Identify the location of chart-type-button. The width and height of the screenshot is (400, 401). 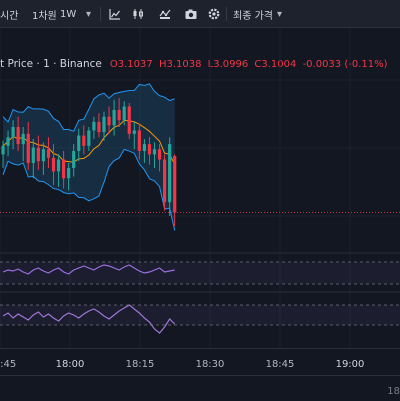
(138, 14).